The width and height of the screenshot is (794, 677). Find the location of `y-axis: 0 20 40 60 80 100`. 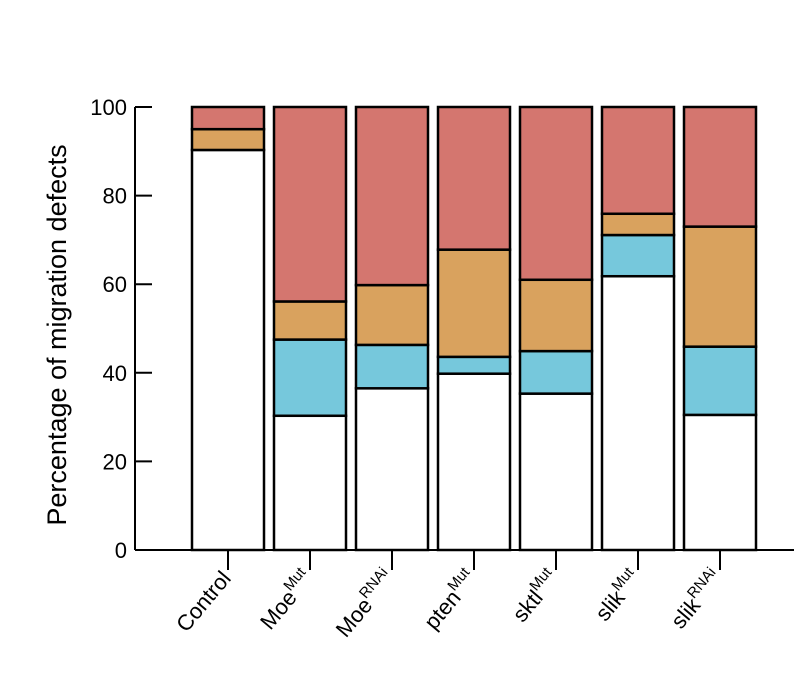

y-axis: 0 20 40 60 80 100 is located at coordinates (121, 329).